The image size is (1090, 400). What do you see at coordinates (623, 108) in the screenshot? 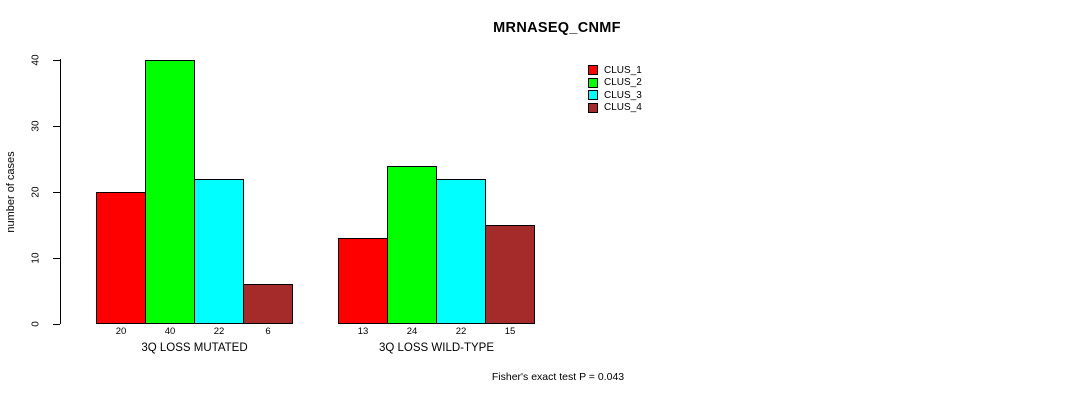
I see `legend-label: CLUS_4` at bounding box center [623, 108].